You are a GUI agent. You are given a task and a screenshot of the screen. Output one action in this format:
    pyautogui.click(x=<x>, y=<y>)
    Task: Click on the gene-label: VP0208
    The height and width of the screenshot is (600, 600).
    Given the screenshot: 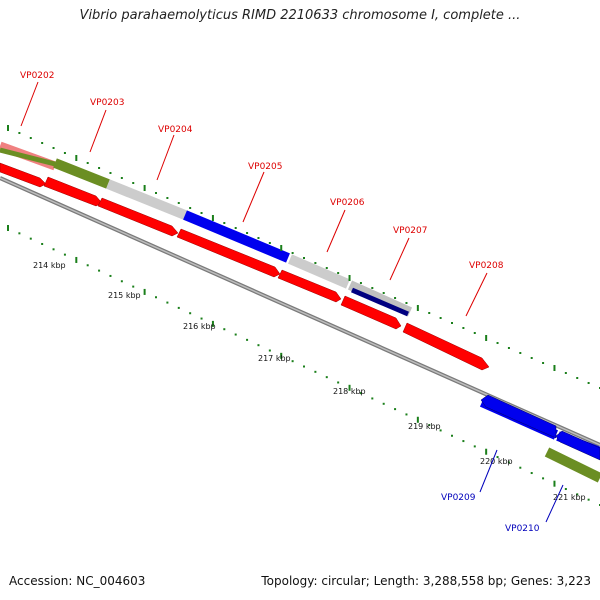 What is the action you would take?
    pyautogui.click(x=486, y=266)
    